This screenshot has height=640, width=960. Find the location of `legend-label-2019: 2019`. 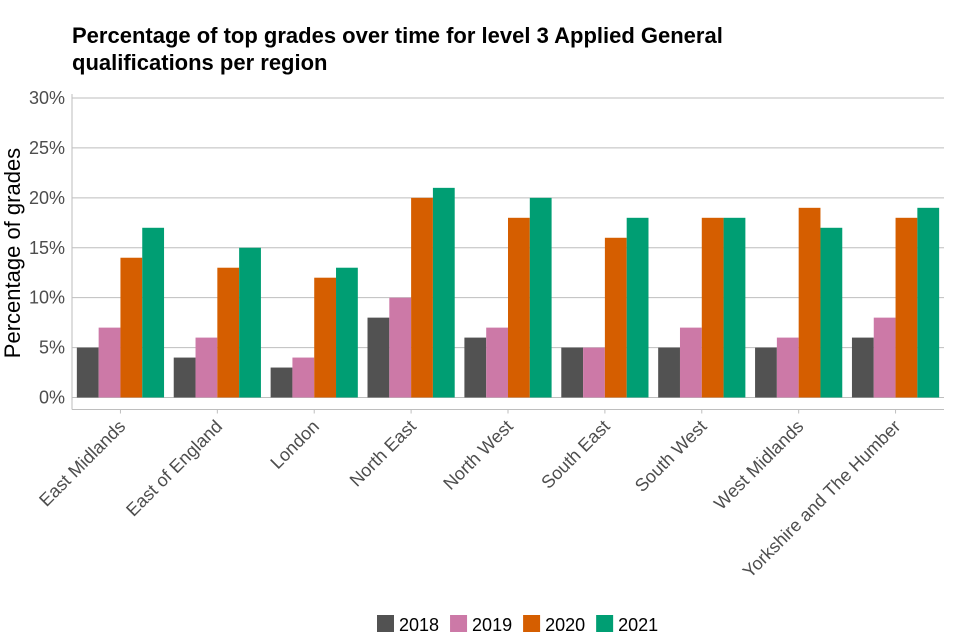

legend-label-2019: 2019 is located at coordinates (492, 625).